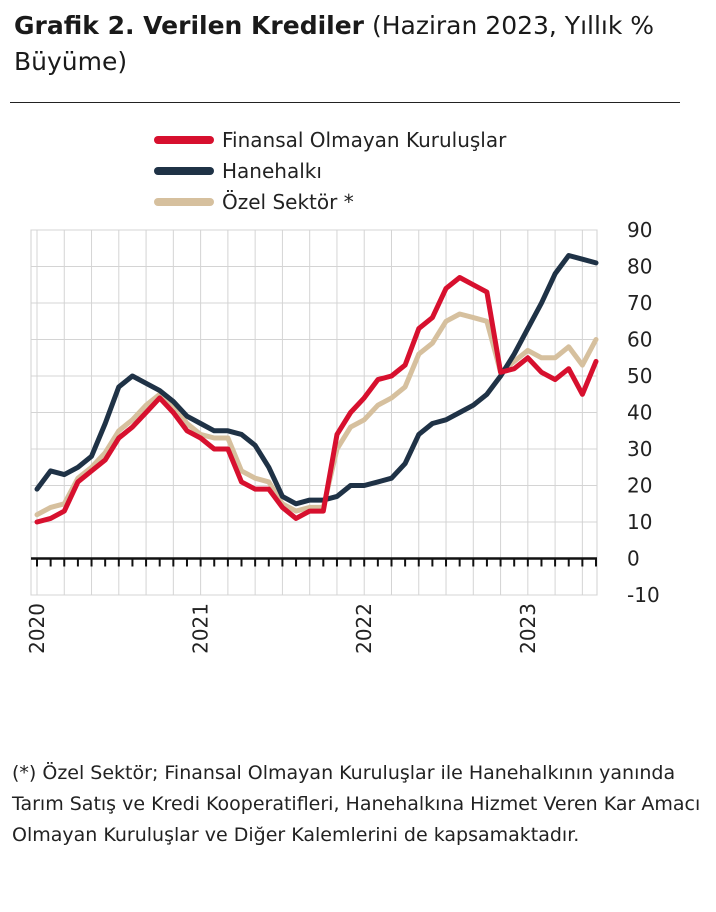  I want to click on y-tick-label: 70, so click(639, 303).